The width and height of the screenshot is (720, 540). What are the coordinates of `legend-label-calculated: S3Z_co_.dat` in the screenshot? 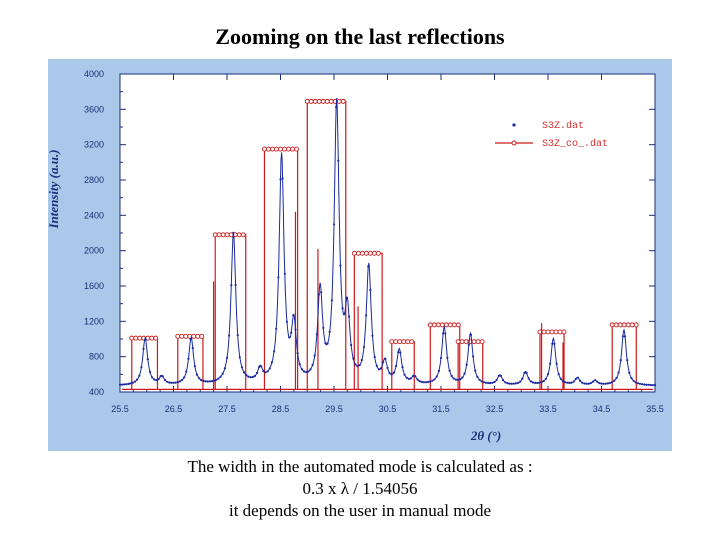 It's located at (575, 144).